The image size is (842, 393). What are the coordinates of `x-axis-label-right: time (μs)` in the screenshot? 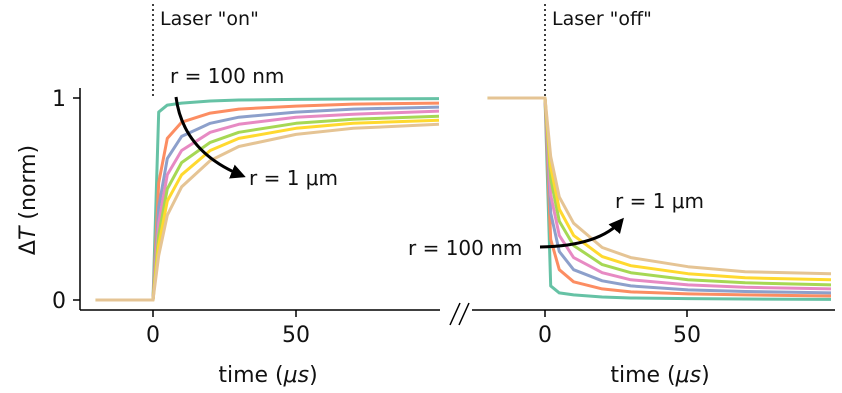 It's located at (659, 375).